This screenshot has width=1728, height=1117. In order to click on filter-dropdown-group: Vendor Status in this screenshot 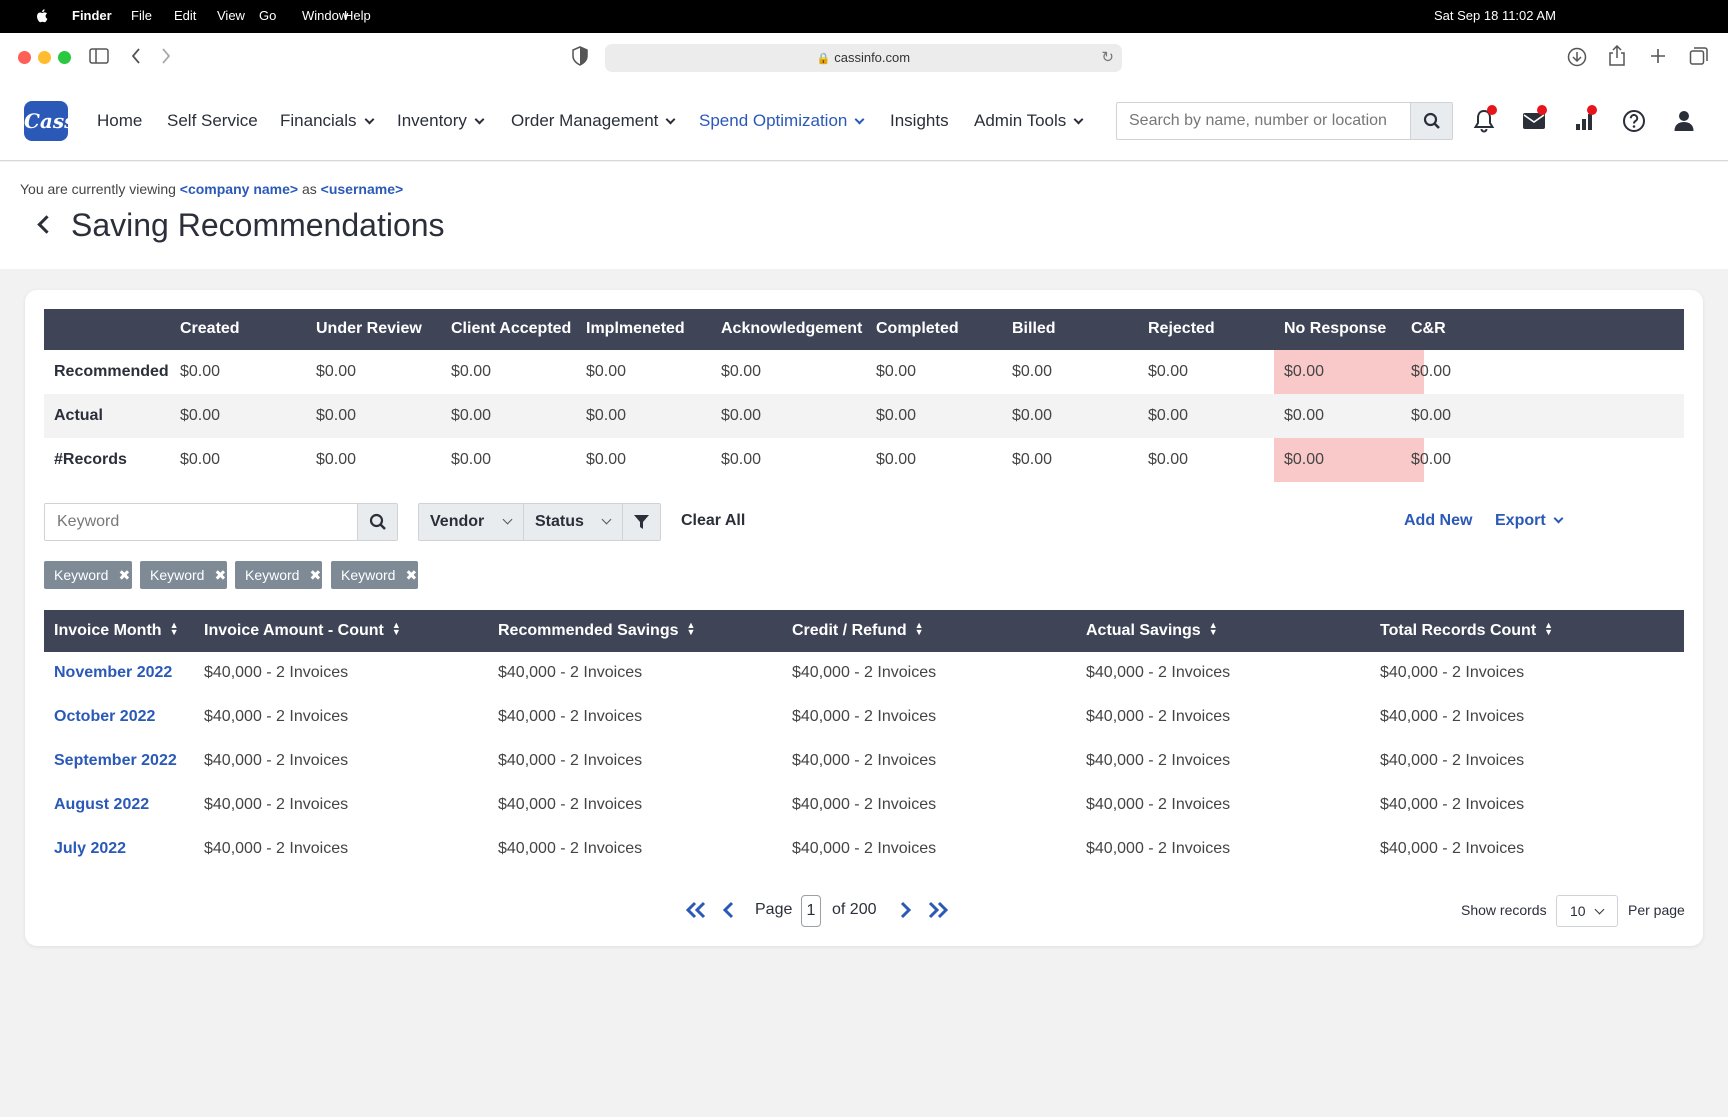, I will do `click(539, 522)`.